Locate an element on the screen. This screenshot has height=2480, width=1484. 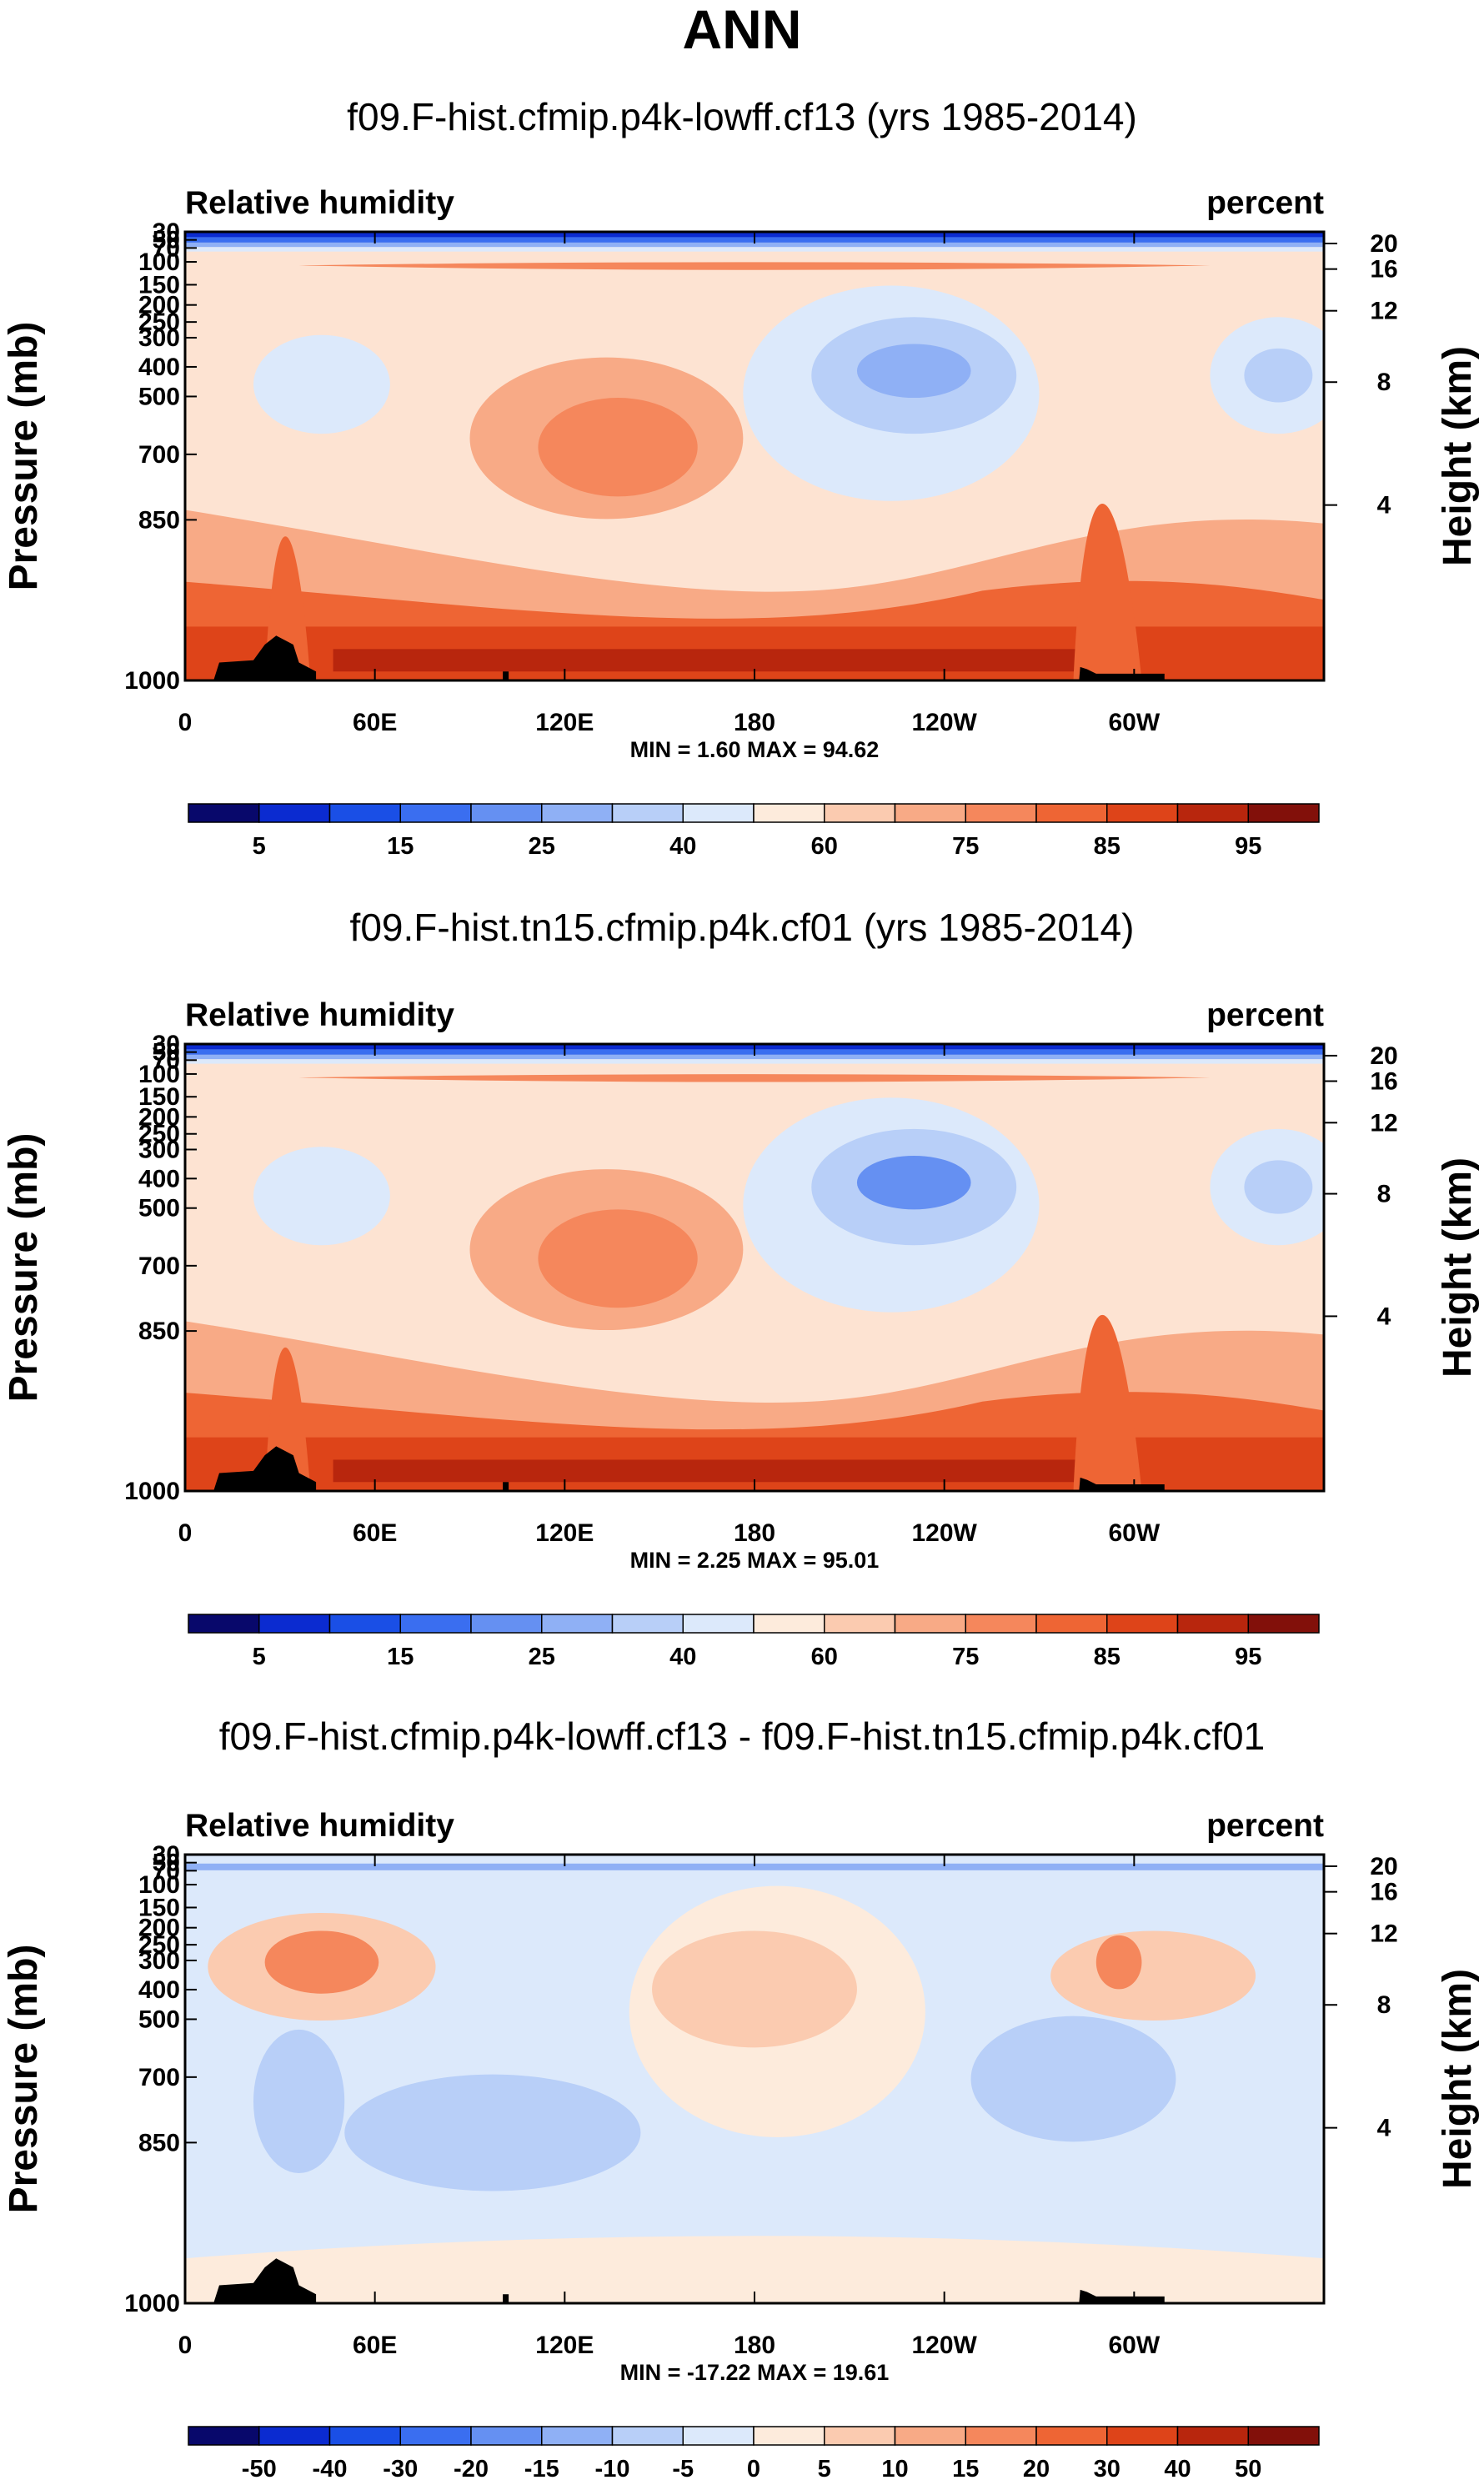
colorbar: -50 -40 -30 -20 -15 -10 -5 0 5 10 15 20 30 40 50 is located at coordinates (754, 2453).